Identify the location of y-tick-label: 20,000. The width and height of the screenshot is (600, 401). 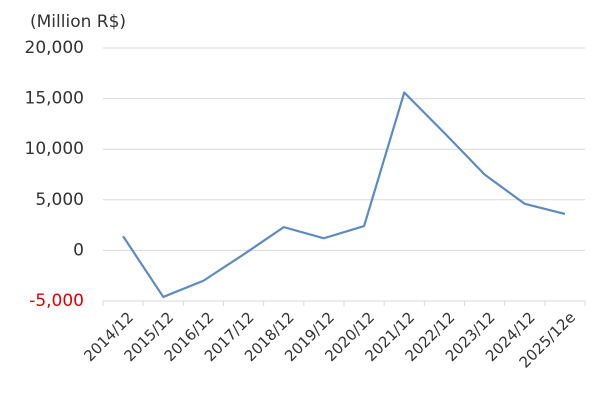
(54, 48).